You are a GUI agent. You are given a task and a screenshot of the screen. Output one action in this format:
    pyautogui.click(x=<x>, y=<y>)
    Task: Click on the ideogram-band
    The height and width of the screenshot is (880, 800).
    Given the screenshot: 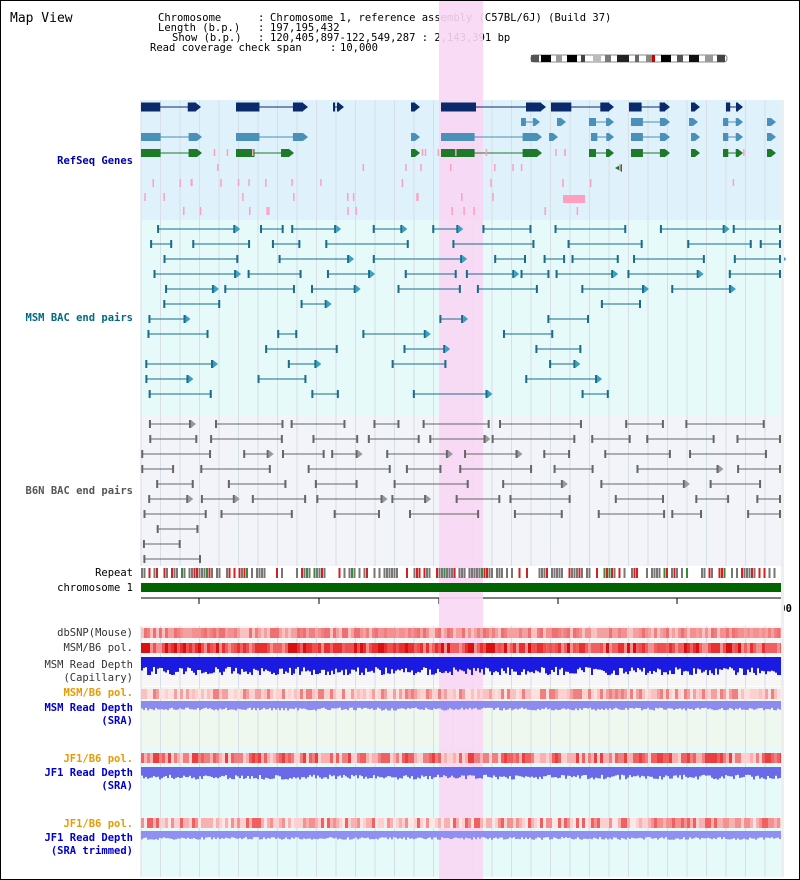 What is the action you would take?
    pyautogui.click(x=597, y=58)
    